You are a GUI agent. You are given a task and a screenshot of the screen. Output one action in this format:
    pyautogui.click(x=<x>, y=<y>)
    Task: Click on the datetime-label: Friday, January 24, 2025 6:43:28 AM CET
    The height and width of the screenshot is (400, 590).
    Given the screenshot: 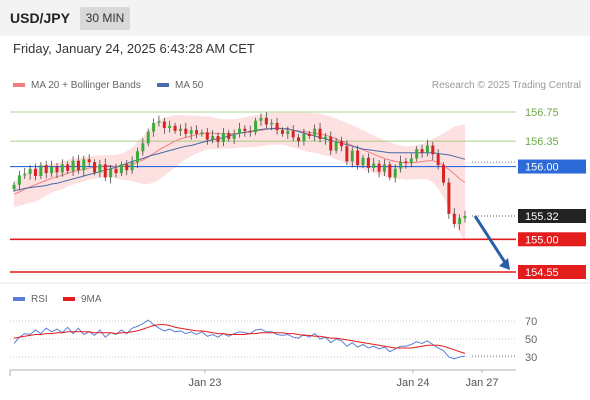 What is the action you would take?
    pyautogui.click(x=134, y=48)
    